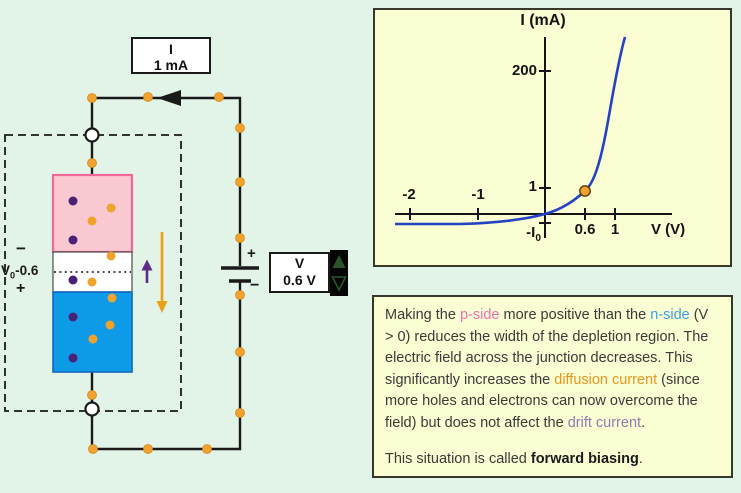 The width and height of the screenshot is (741, 493). Describe the element at coordinates (479, 315) in the screenshot. I see `p-side-term: p-side` at that location.